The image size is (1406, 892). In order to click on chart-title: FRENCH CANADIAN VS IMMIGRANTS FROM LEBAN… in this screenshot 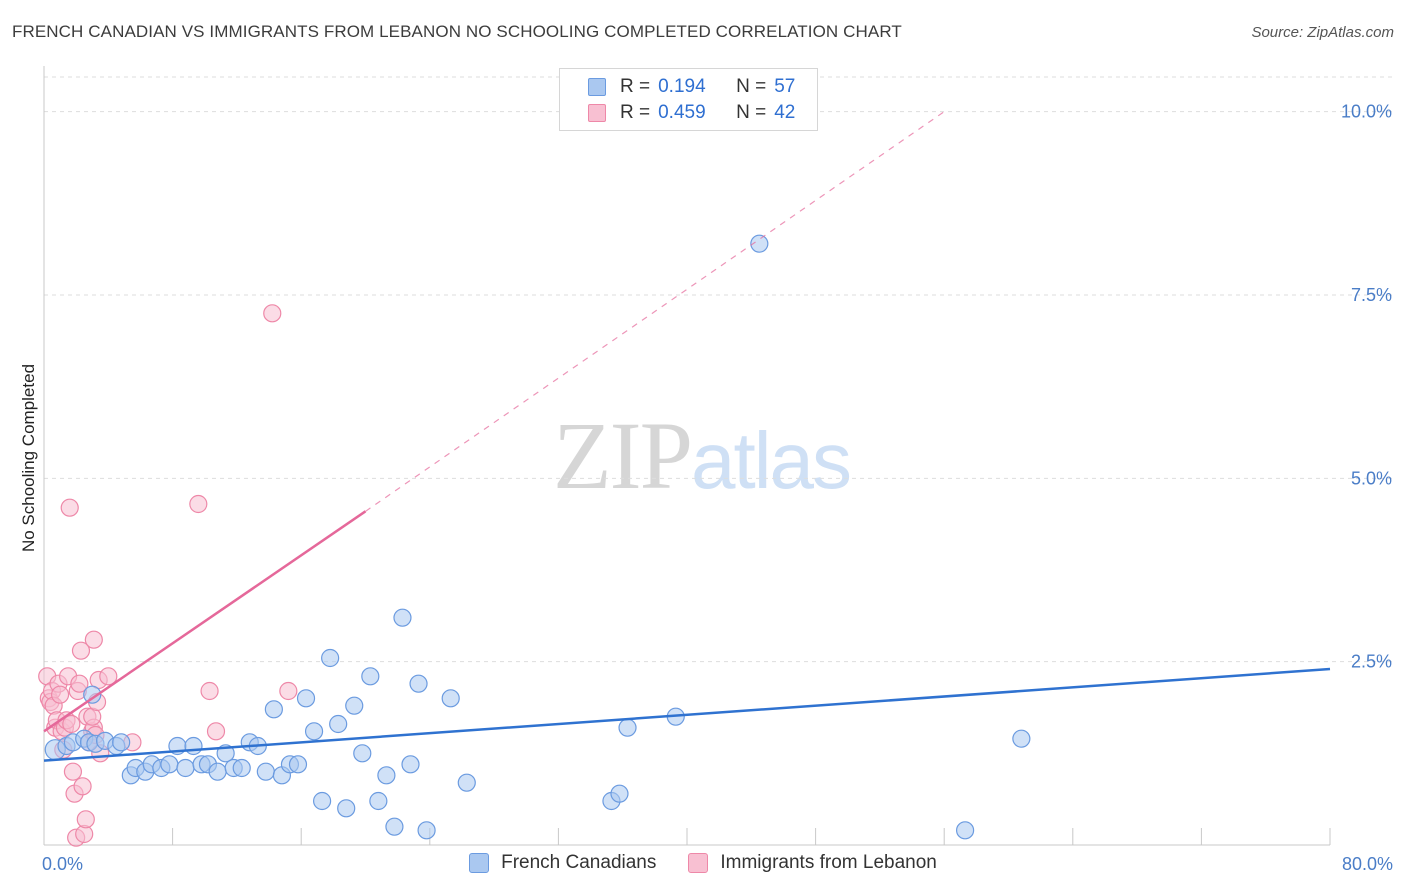, I will do `click(457, 31)`.